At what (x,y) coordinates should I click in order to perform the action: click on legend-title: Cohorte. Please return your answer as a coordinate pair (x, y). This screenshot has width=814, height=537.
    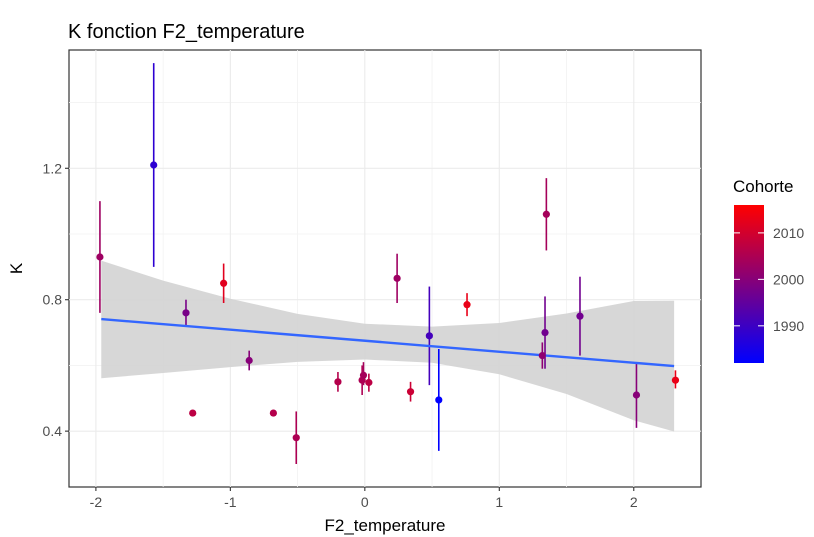
    Looking at the image, I should click on (763, 186).